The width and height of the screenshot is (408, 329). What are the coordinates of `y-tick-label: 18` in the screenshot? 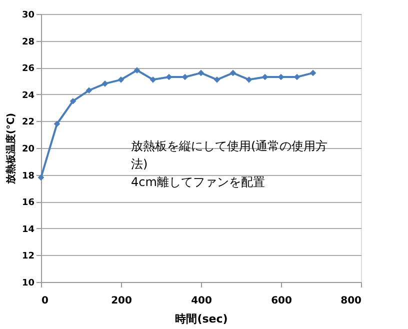 It's located at (28, 176).